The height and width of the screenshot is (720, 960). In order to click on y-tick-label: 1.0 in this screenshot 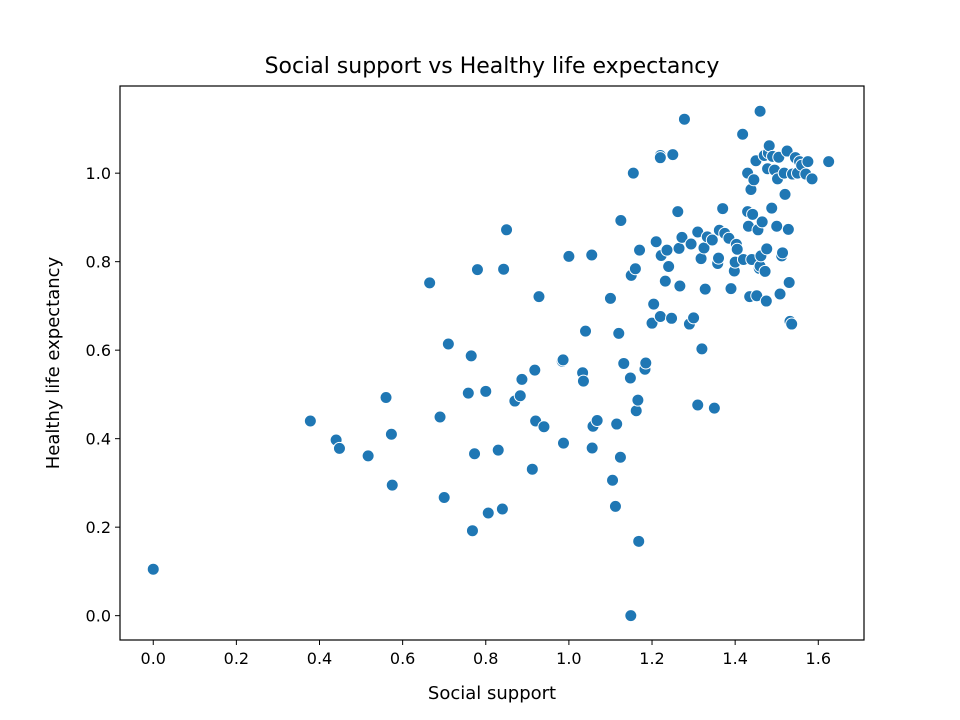, I will do `click(98, 173)`.